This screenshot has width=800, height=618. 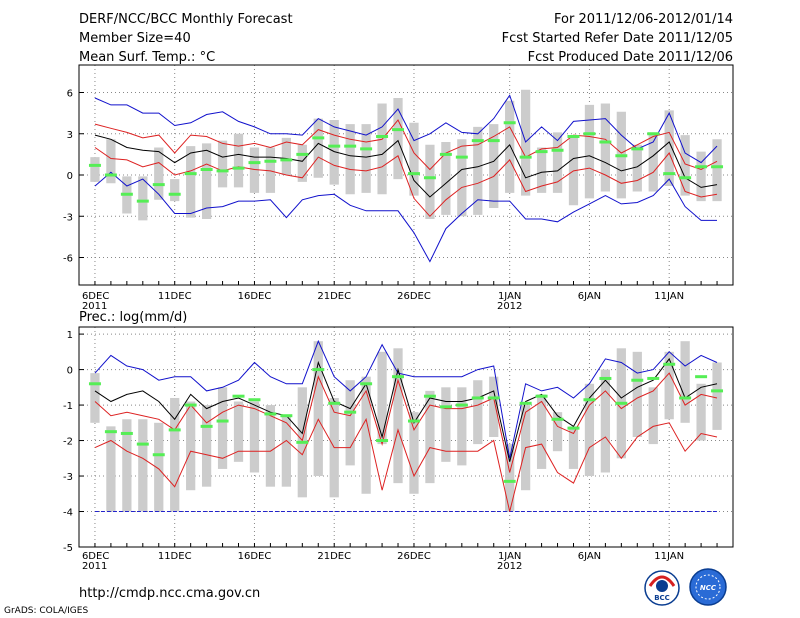 What do you see at coordinates (68, 406) in the screenshot?
I see `y-tick-label: -1` at bounding box center [68, 406].